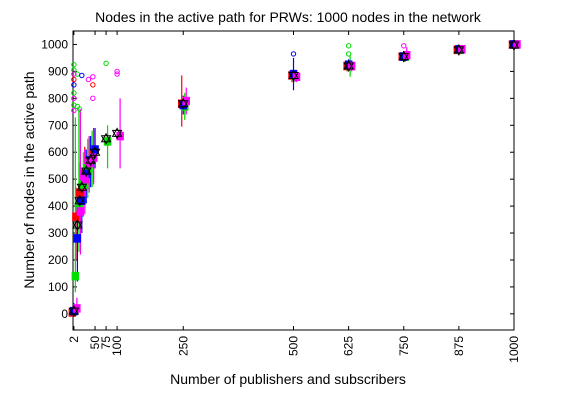 The height and width of the screenshot is (414, 561). What do you see at coordinates (58, 71) in the screenshot?
I see `y-tick-label: 900` at bounding box center [58, 71].